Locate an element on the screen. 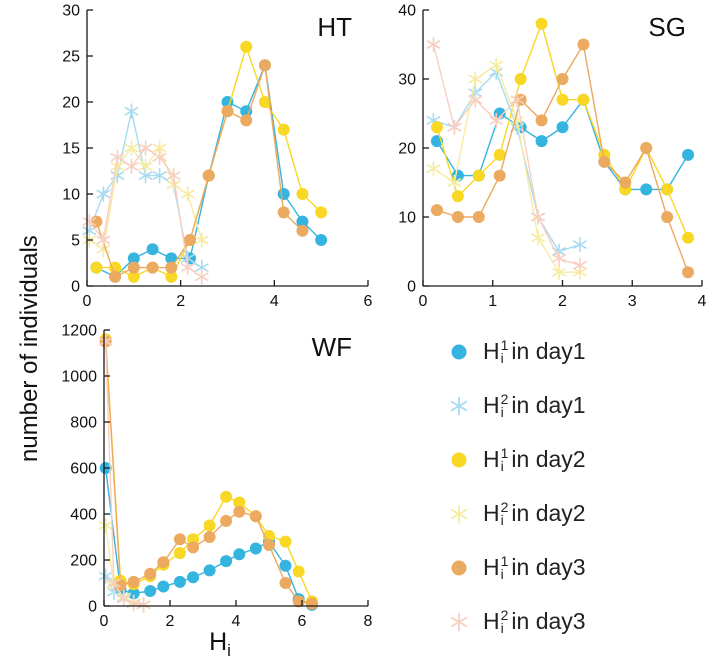  chart-title-wf: WF is located at coordinates (332, 347).